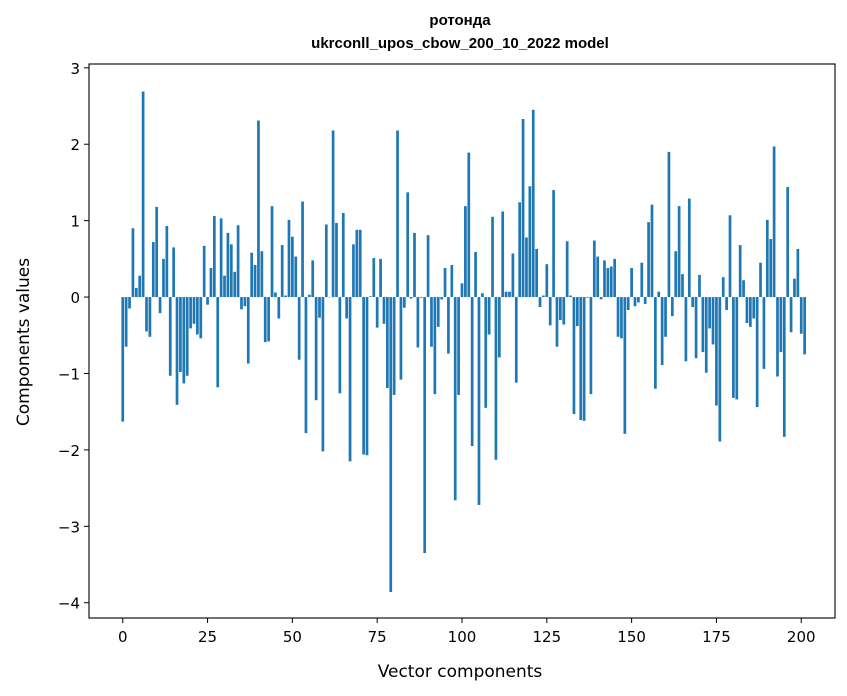 The width and height of the screenshot is (847, 696). Describe the element at coordinates (462, 637) in the screenshot. I see `x-tick-label: 100` at that location.